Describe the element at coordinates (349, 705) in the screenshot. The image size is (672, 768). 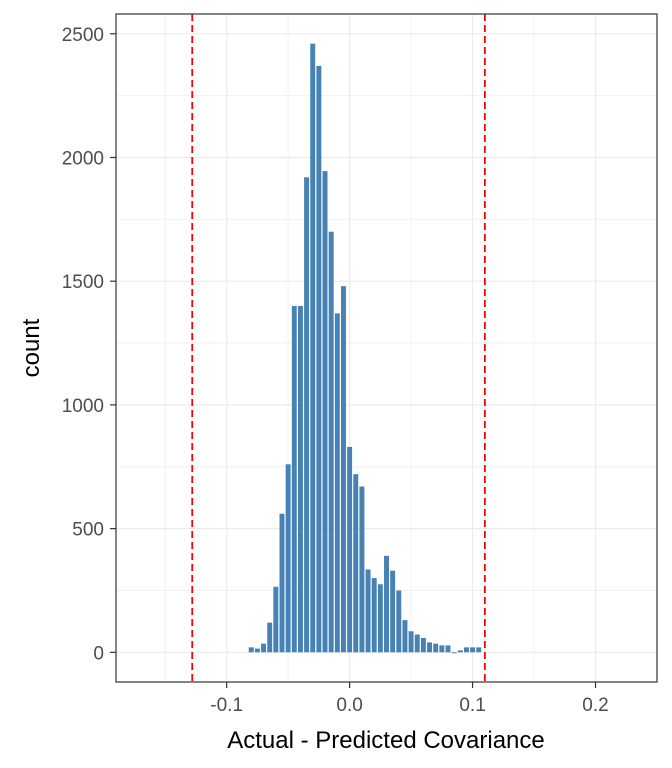
I see `x-tick-label: 0.0` at that location.